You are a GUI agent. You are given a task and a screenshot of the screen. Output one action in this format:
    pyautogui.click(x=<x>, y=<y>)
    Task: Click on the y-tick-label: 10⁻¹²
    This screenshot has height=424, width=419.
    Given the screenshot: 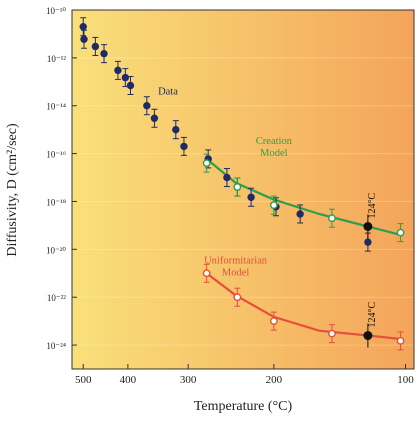 What is the action you would take?
    pyautogui.click(x=56, y=59)
    